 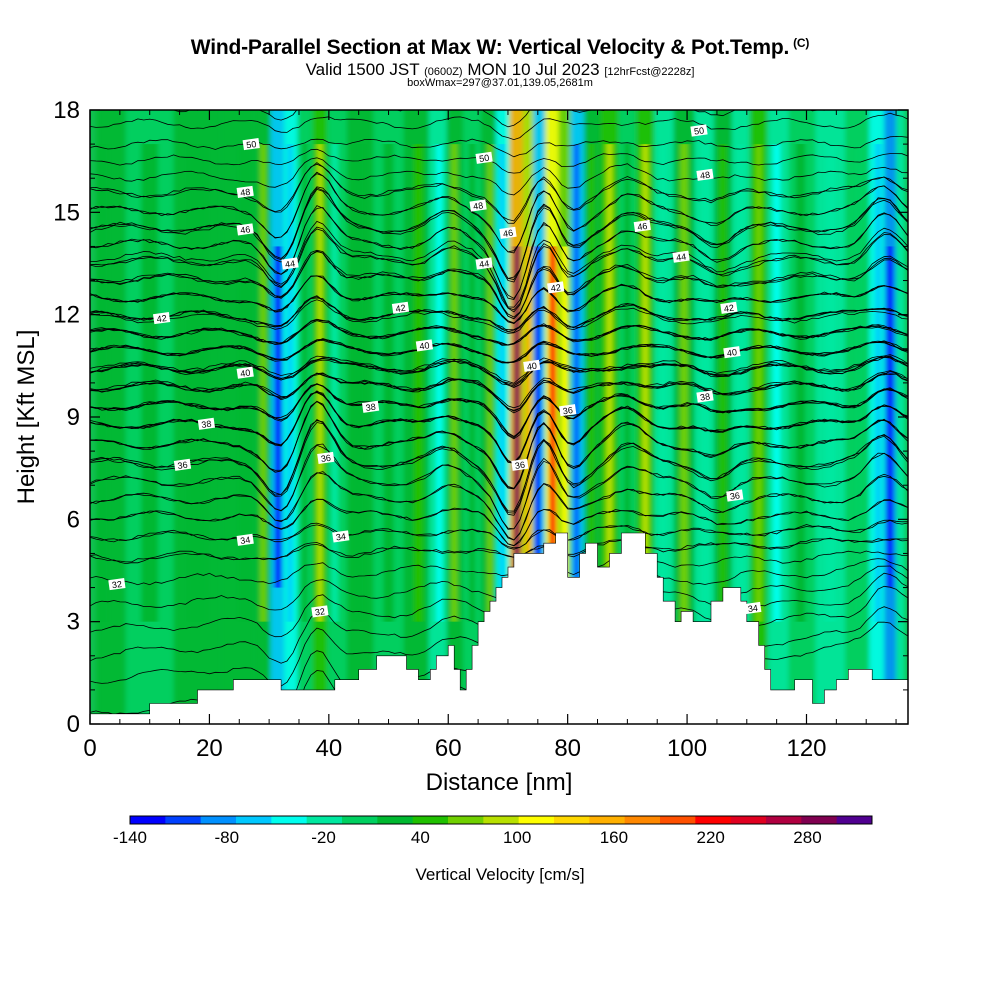 What do you see at coordinates (681, 257) in the screenshot?
I see `contour-label-text: 44` at bounding box center [681, 257].